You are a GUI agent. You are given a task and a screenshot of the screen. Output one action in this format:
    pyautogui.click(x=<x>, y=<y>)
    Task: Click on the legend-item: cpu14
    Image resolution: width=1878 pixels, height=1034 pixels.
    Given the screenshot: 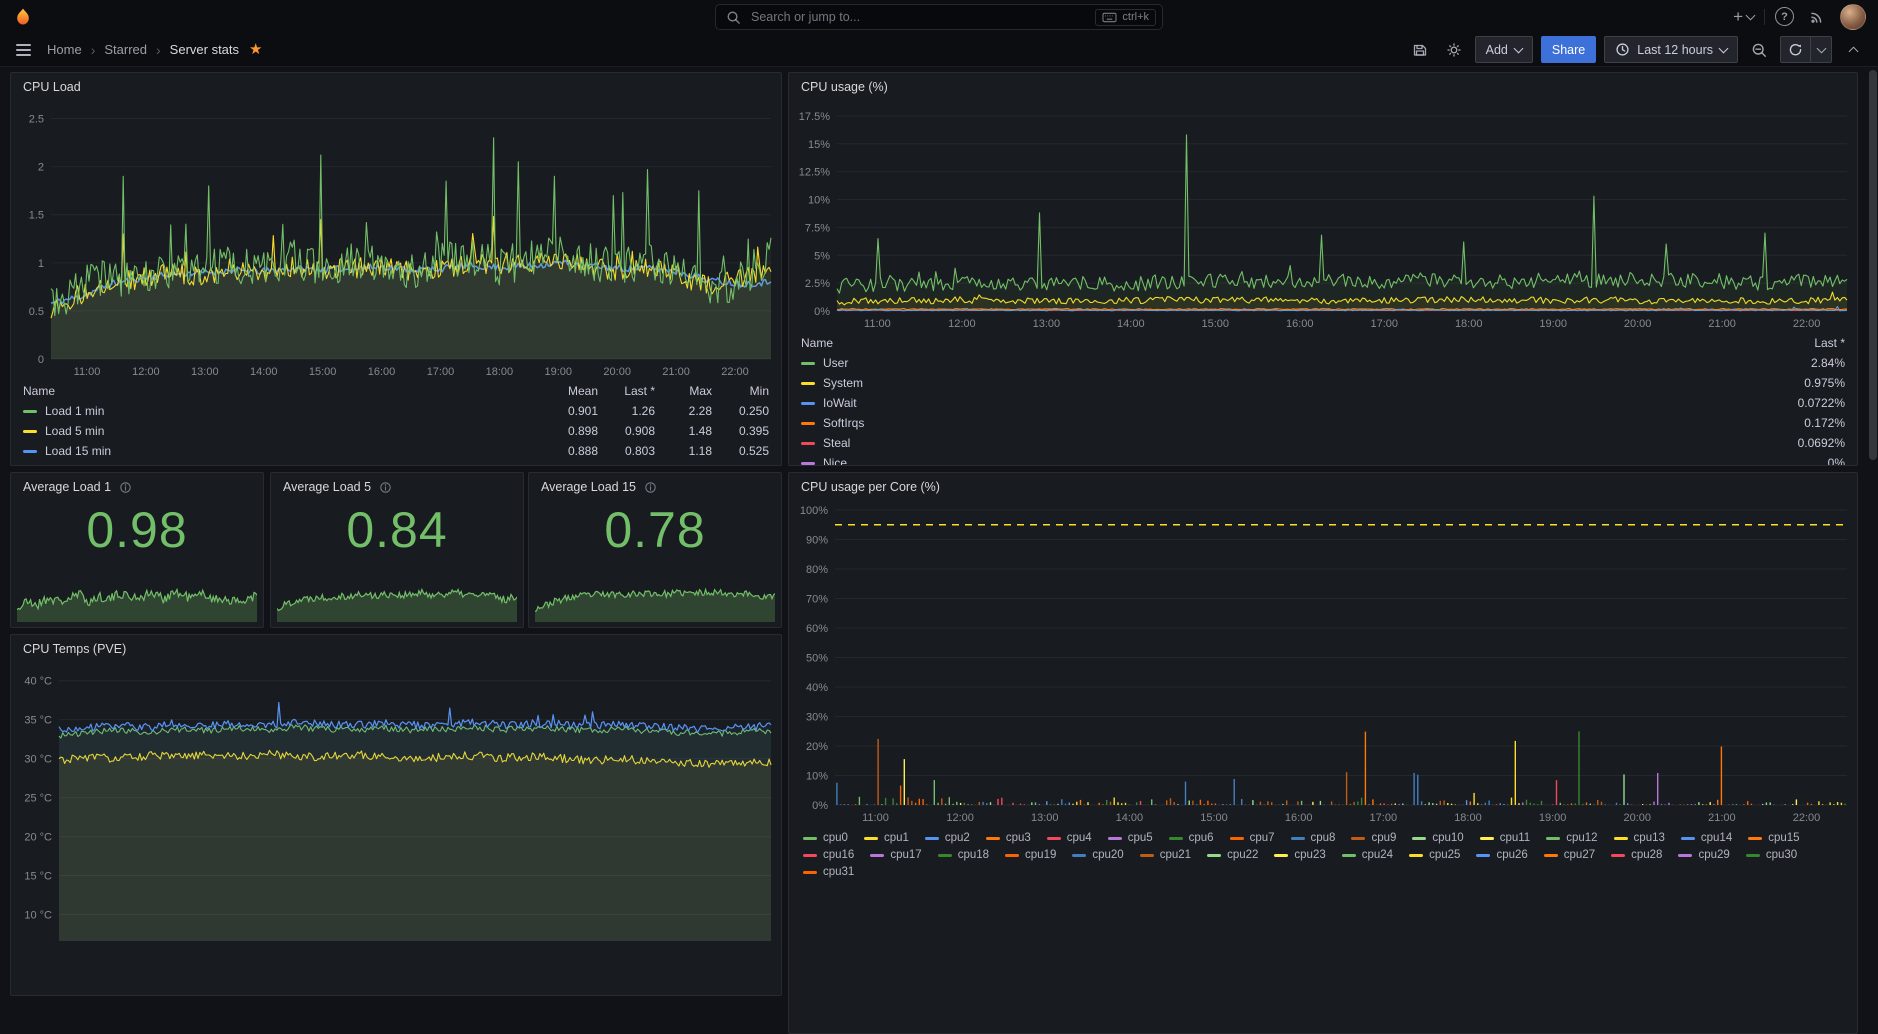 What is the action you would take?
    pyautogui.click(x=1706, y=838)
    